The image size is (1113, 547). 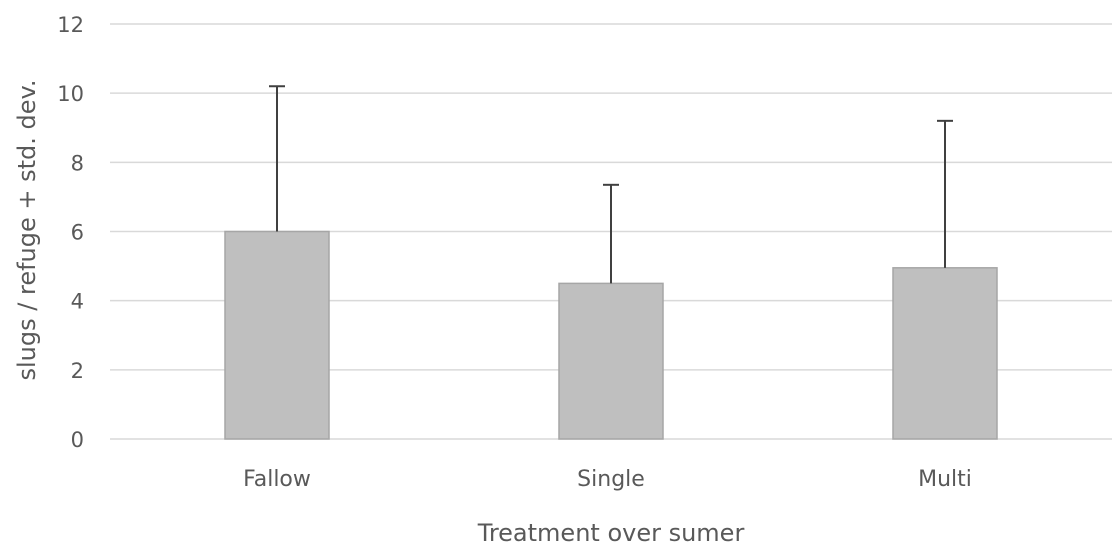 I want to click on y-tick-label-0: 0, so click(x=77, y=440).